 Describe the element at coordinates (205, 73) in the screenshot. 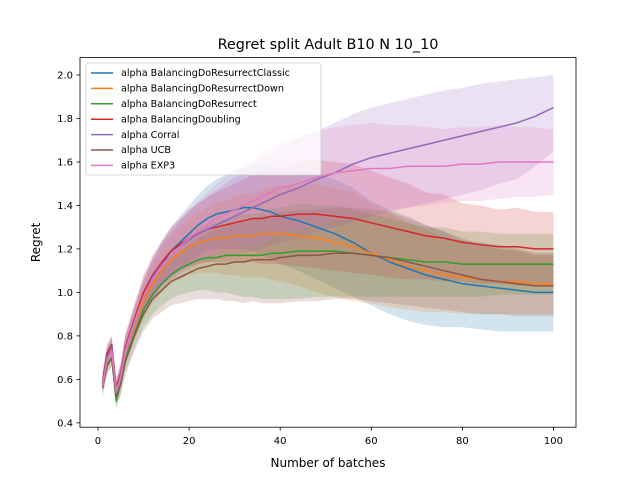

I see `legend-label-alpha-balancingdoresurrectclassic: alpha BalancingDoResurrectClassic` at that location.